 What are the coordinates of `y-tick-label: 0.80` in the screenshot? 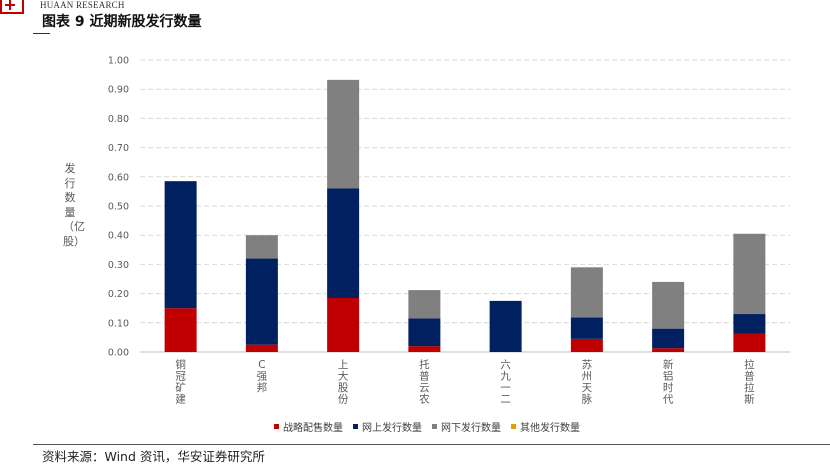 It's located at (118, 119).